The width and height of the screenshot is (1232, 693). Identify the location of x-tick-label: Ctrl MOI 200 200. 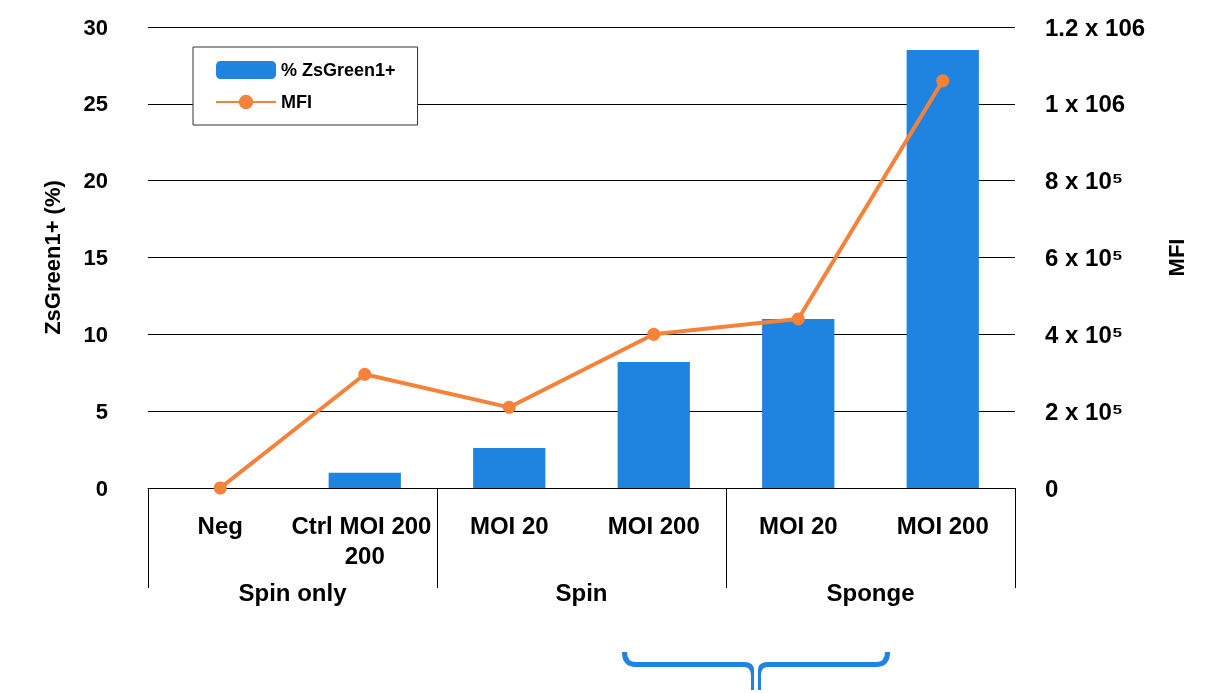
(365, 540).